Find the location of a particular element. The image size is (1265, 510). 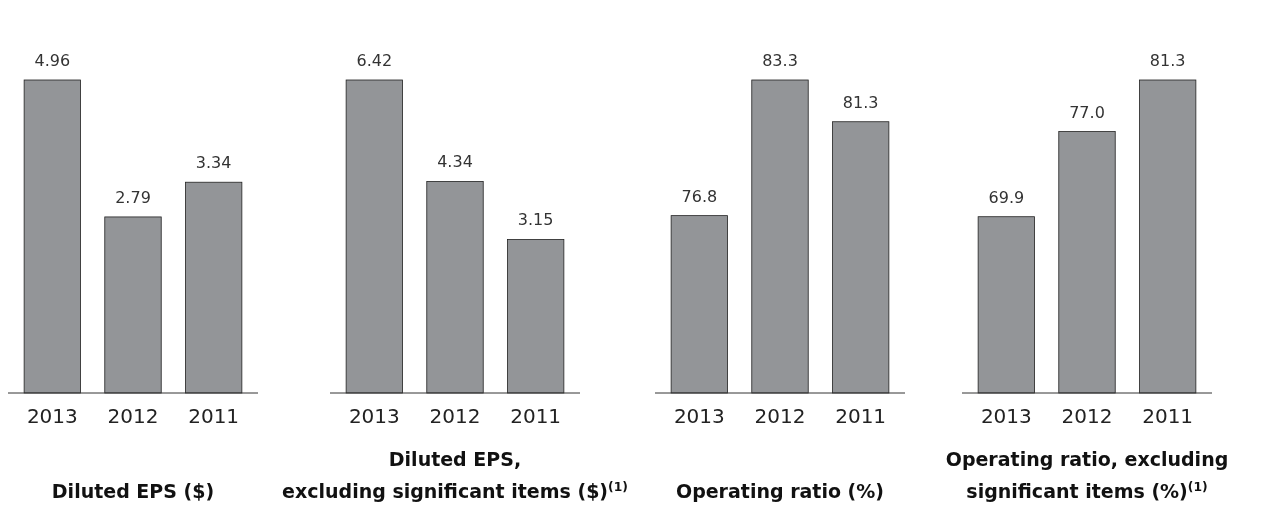

text: Diluted EPS, excluding significant items ($)$^{(1)}$ is located at coordinates (455, 475).